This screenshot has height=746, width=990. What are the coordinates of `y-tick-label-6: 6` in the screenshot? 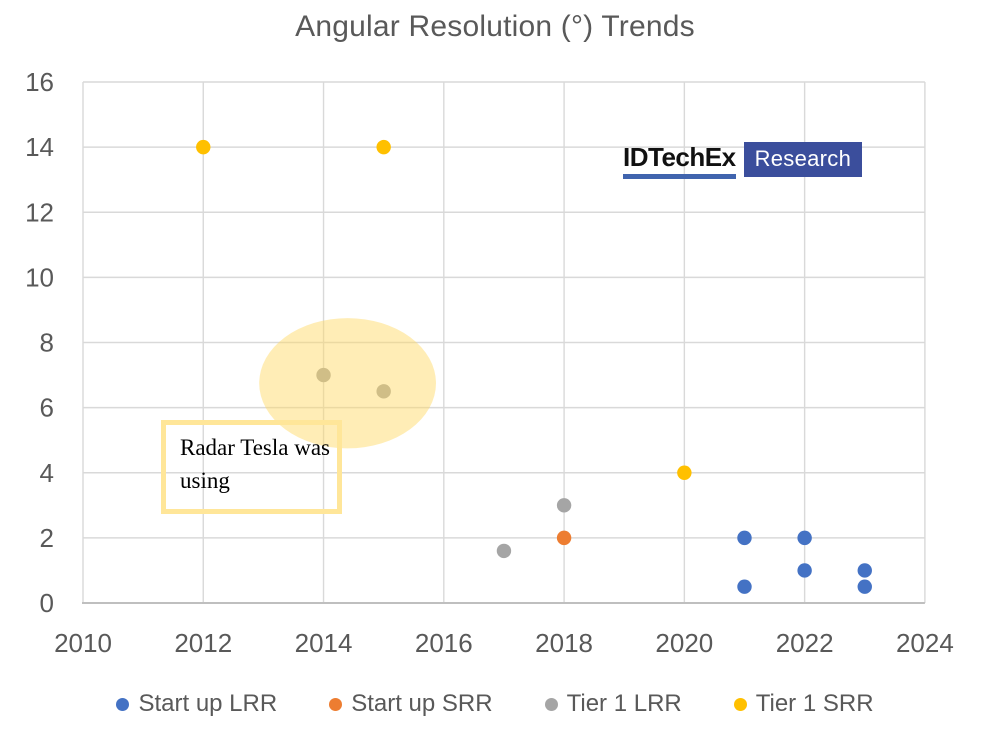 It's located at (47, 408).